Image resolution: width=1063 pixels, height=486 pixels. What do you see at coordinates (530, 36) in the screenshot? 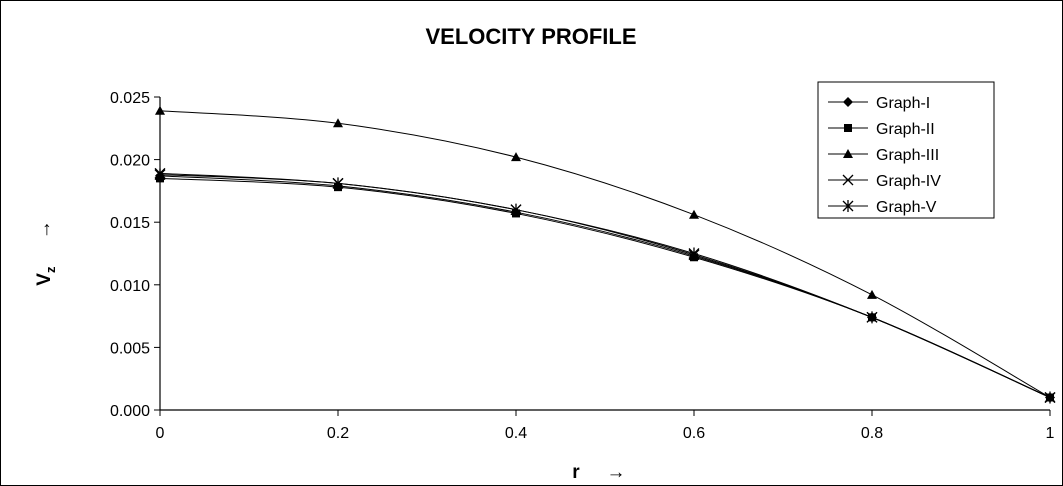
I see `chart-title: VELOCITY PROFILE` at bounding box center [530, 36].